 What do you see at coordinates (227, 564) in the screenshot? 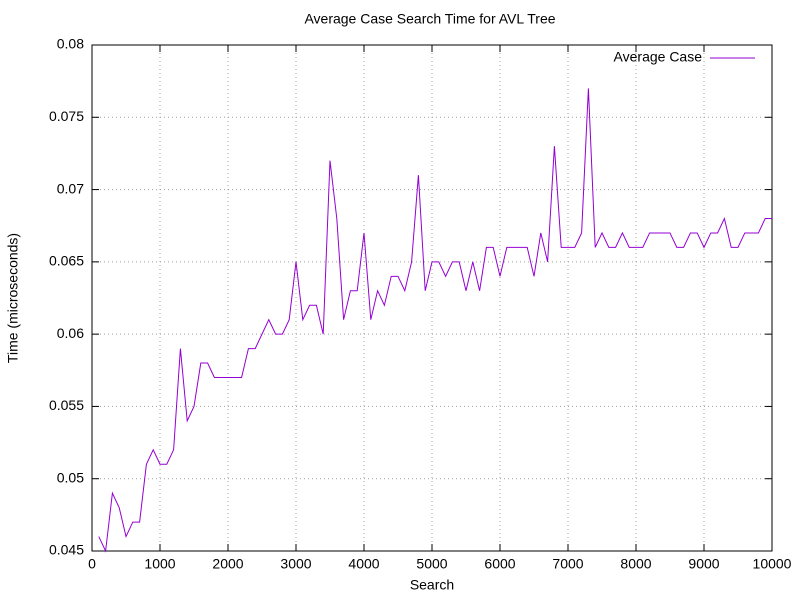
I see `x-tick-label: 2000` at bounding box center [227, 564].